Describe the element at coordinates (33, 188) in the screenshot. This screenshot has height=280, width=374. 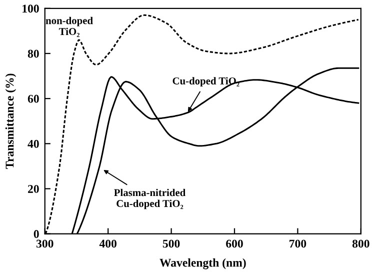
I see `y-tick-label: 20` at that location.